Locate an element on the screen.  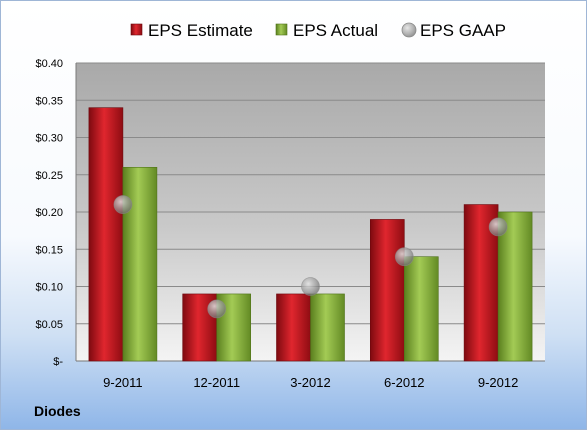
y-tick-label: $0.30 is located at coordinates (49, 139).